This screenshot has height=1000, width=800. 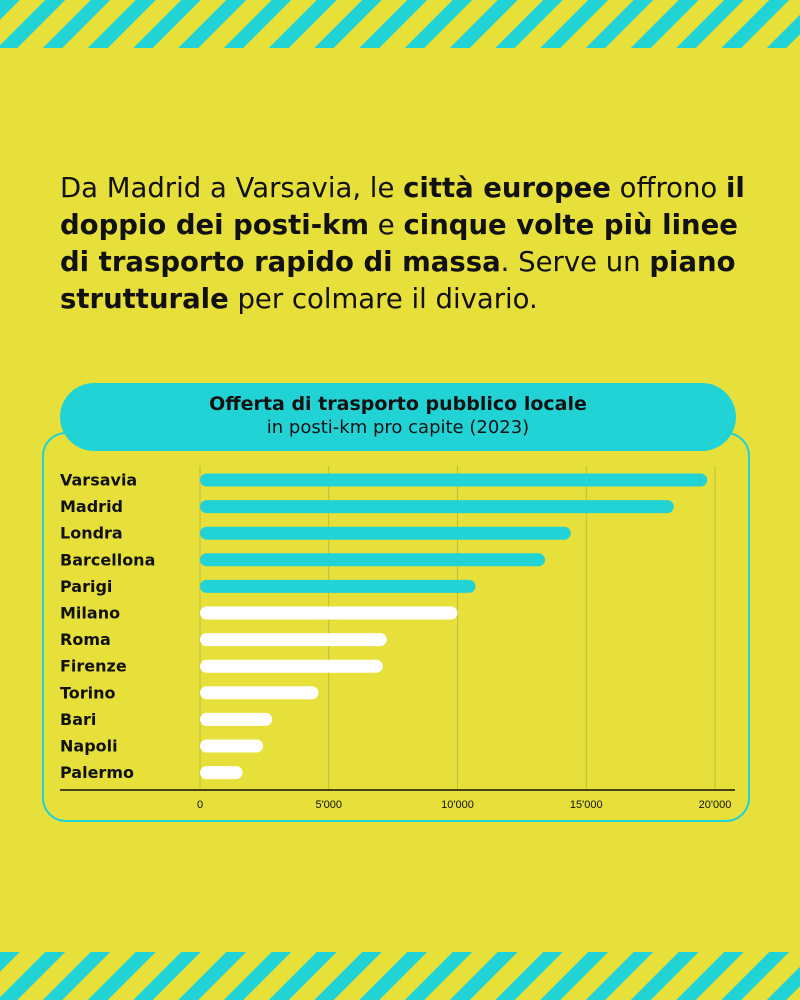 What do you see at coordinates (98, 480) in the screenshot?
I see `category-label: Varsavia` at bounding box center [98, 480].